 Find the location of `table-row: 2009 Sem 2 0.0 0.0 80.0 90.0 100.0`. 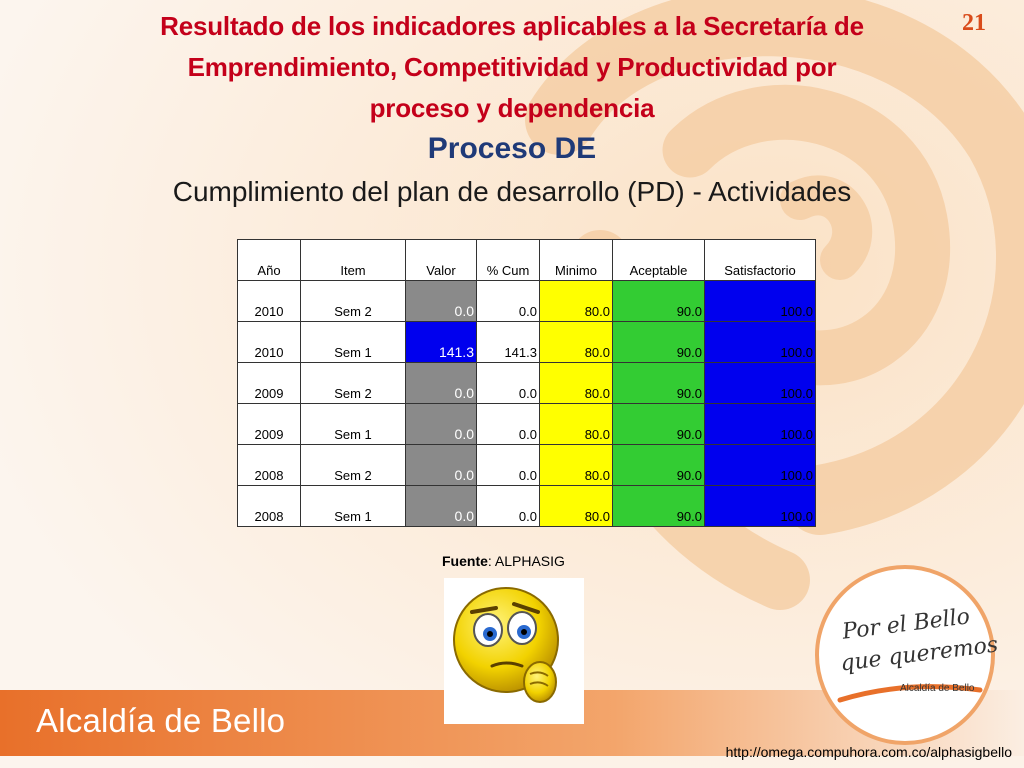

table-row: 2009 Sem 2 0.0 0.0 80.0 90.0 100.0 is located at coordinates (526, 383).